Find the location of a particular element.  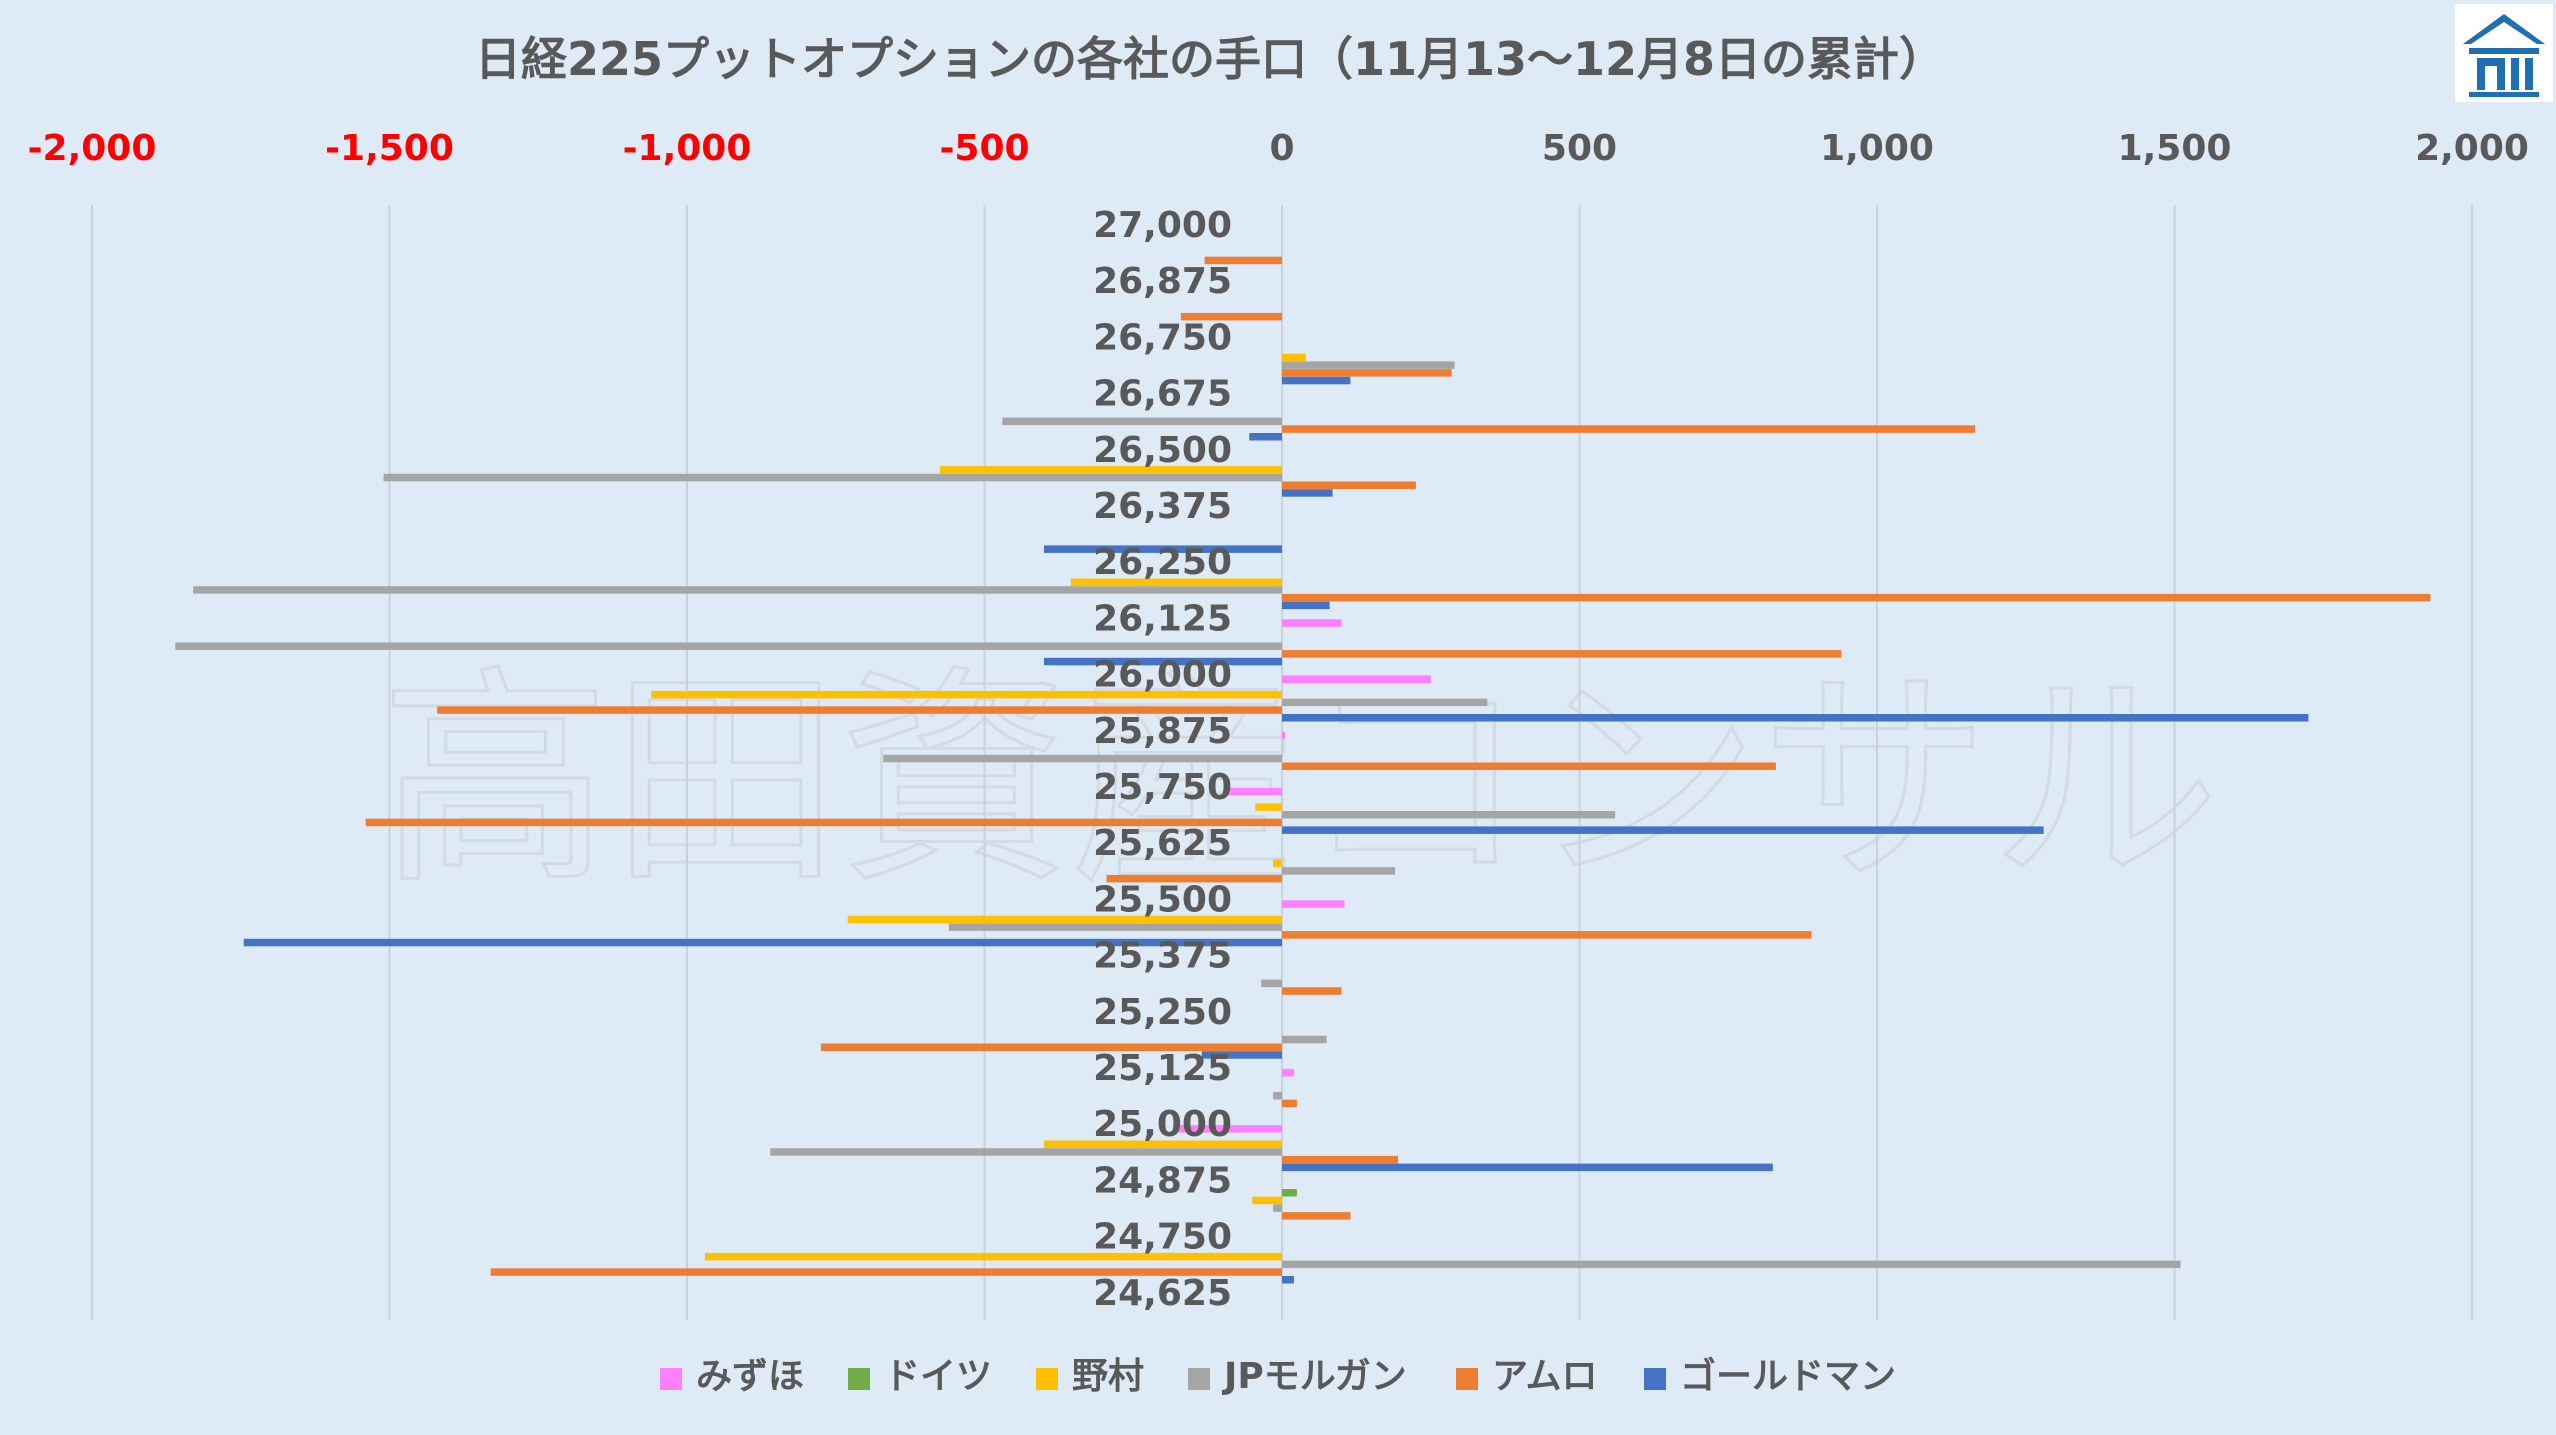

y-category-label: 25,625 is located at coordinates (1162, 843).